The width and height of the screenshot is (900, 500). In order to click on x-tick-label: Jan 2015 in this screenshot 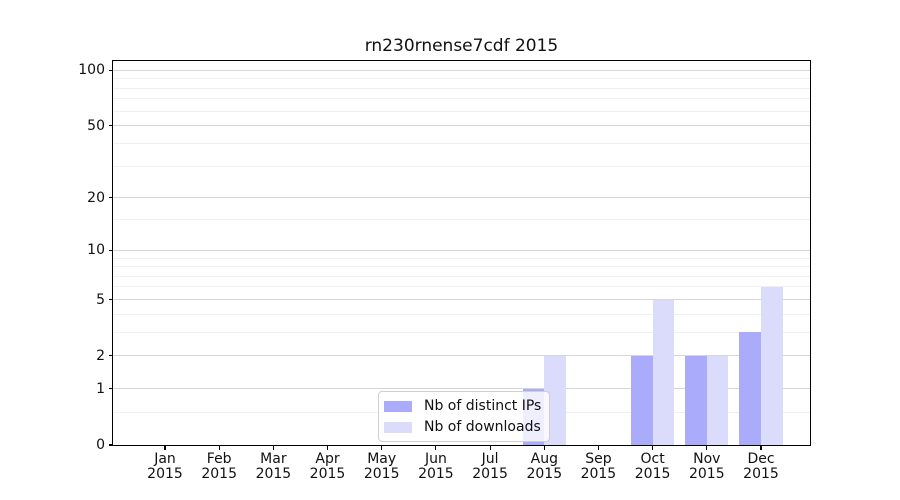, I will do `click(165, 467)`.